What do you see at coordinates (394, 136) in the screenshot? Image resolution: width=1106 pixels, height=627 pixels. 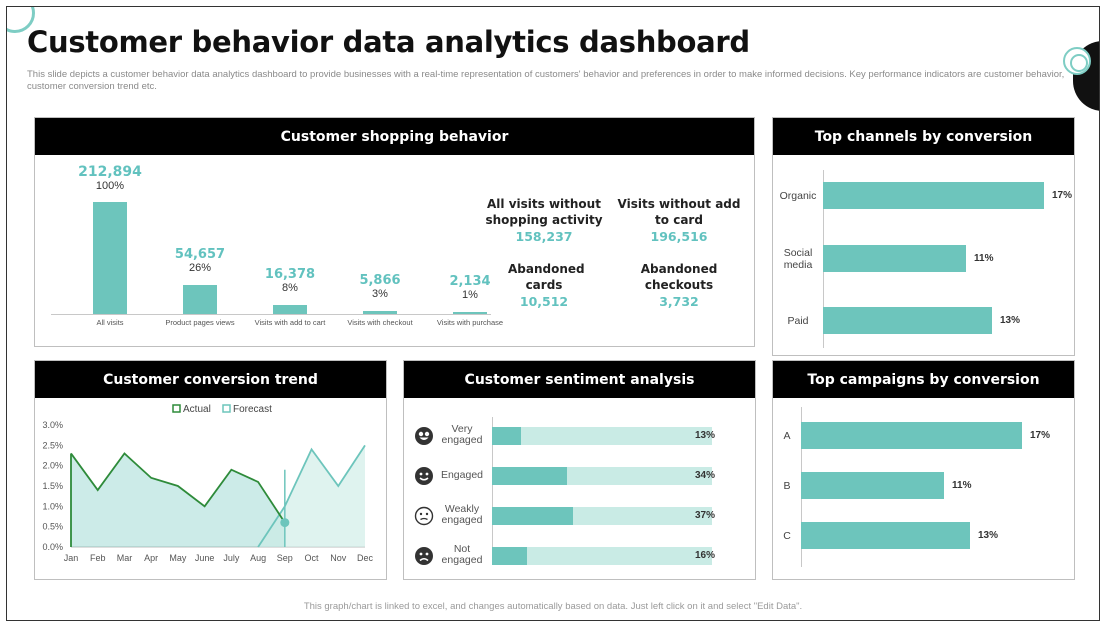 I see `shopping-behavior-title: Customer shopping behavior` at bounding box center [394, 136].